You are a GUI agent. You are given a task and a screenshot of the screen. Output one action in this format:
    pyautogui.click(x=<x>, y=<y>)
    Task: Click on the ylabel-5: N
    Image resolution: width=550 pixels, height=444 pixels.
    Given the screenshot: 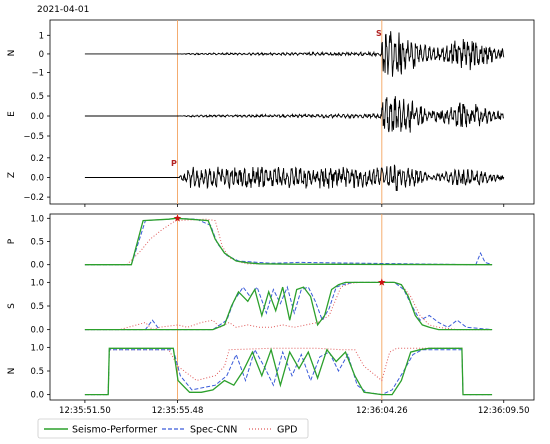 What is the action you would take?
    pyautogui.click(x=12, y=371)
    